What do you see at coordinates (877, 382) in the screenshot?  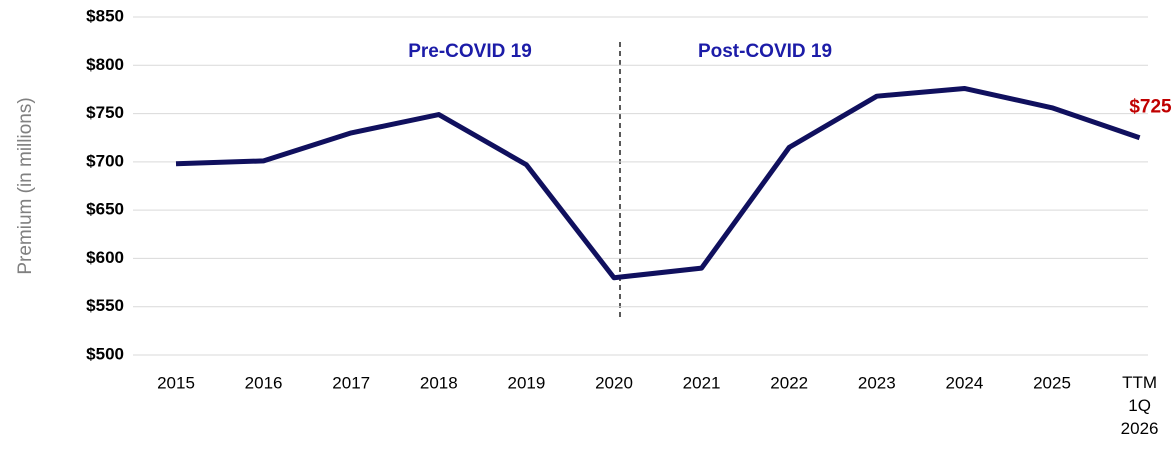 I see `x-tick-label: 2023` at bounding box center [877, 382].